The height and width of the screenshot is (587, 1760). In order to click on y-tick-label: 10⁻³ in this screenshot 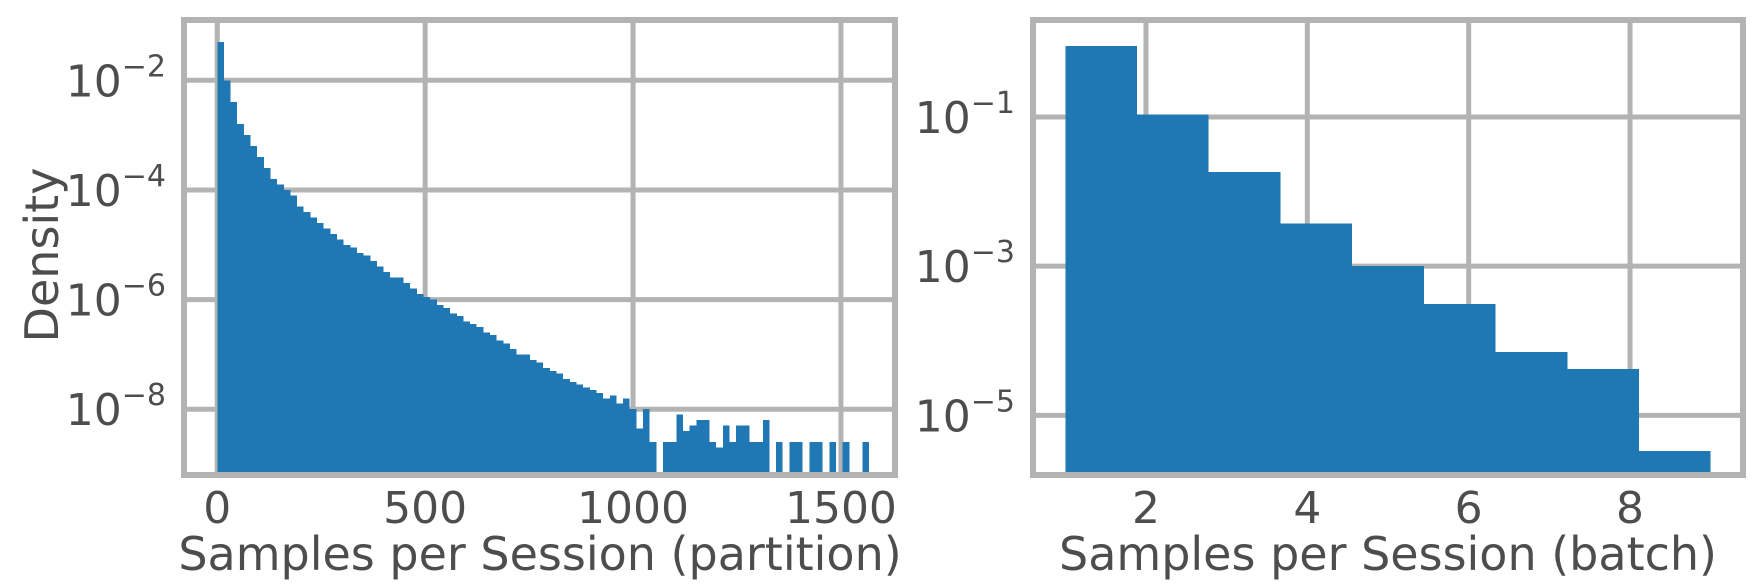, I will do `click(965, 264)`.